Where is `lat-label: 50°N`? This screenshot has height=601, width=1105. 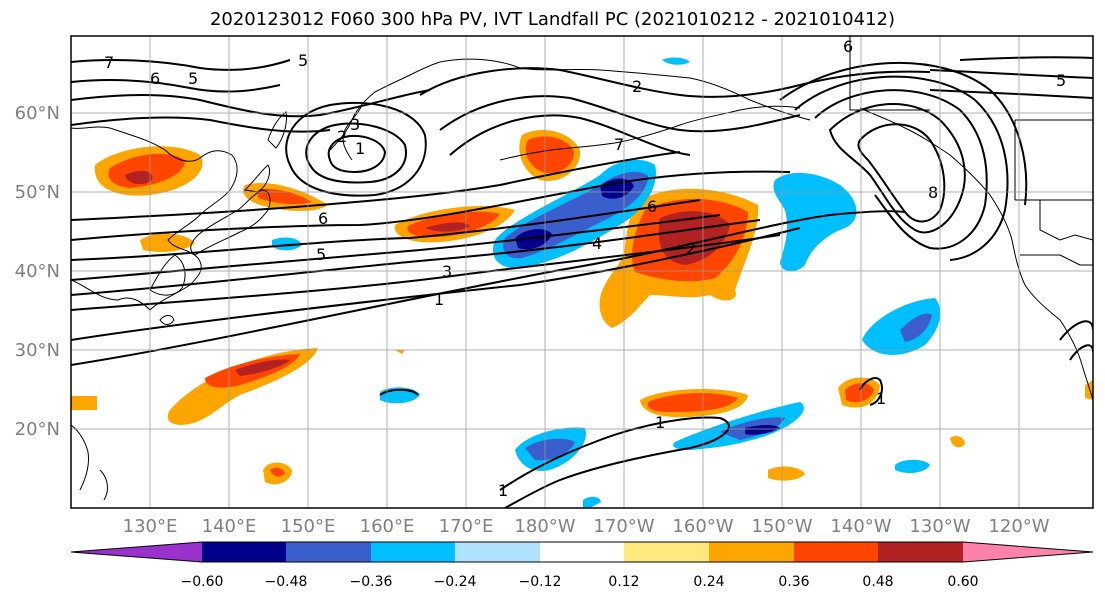 lat-label: 50°N is located at coordinates (37, 192).